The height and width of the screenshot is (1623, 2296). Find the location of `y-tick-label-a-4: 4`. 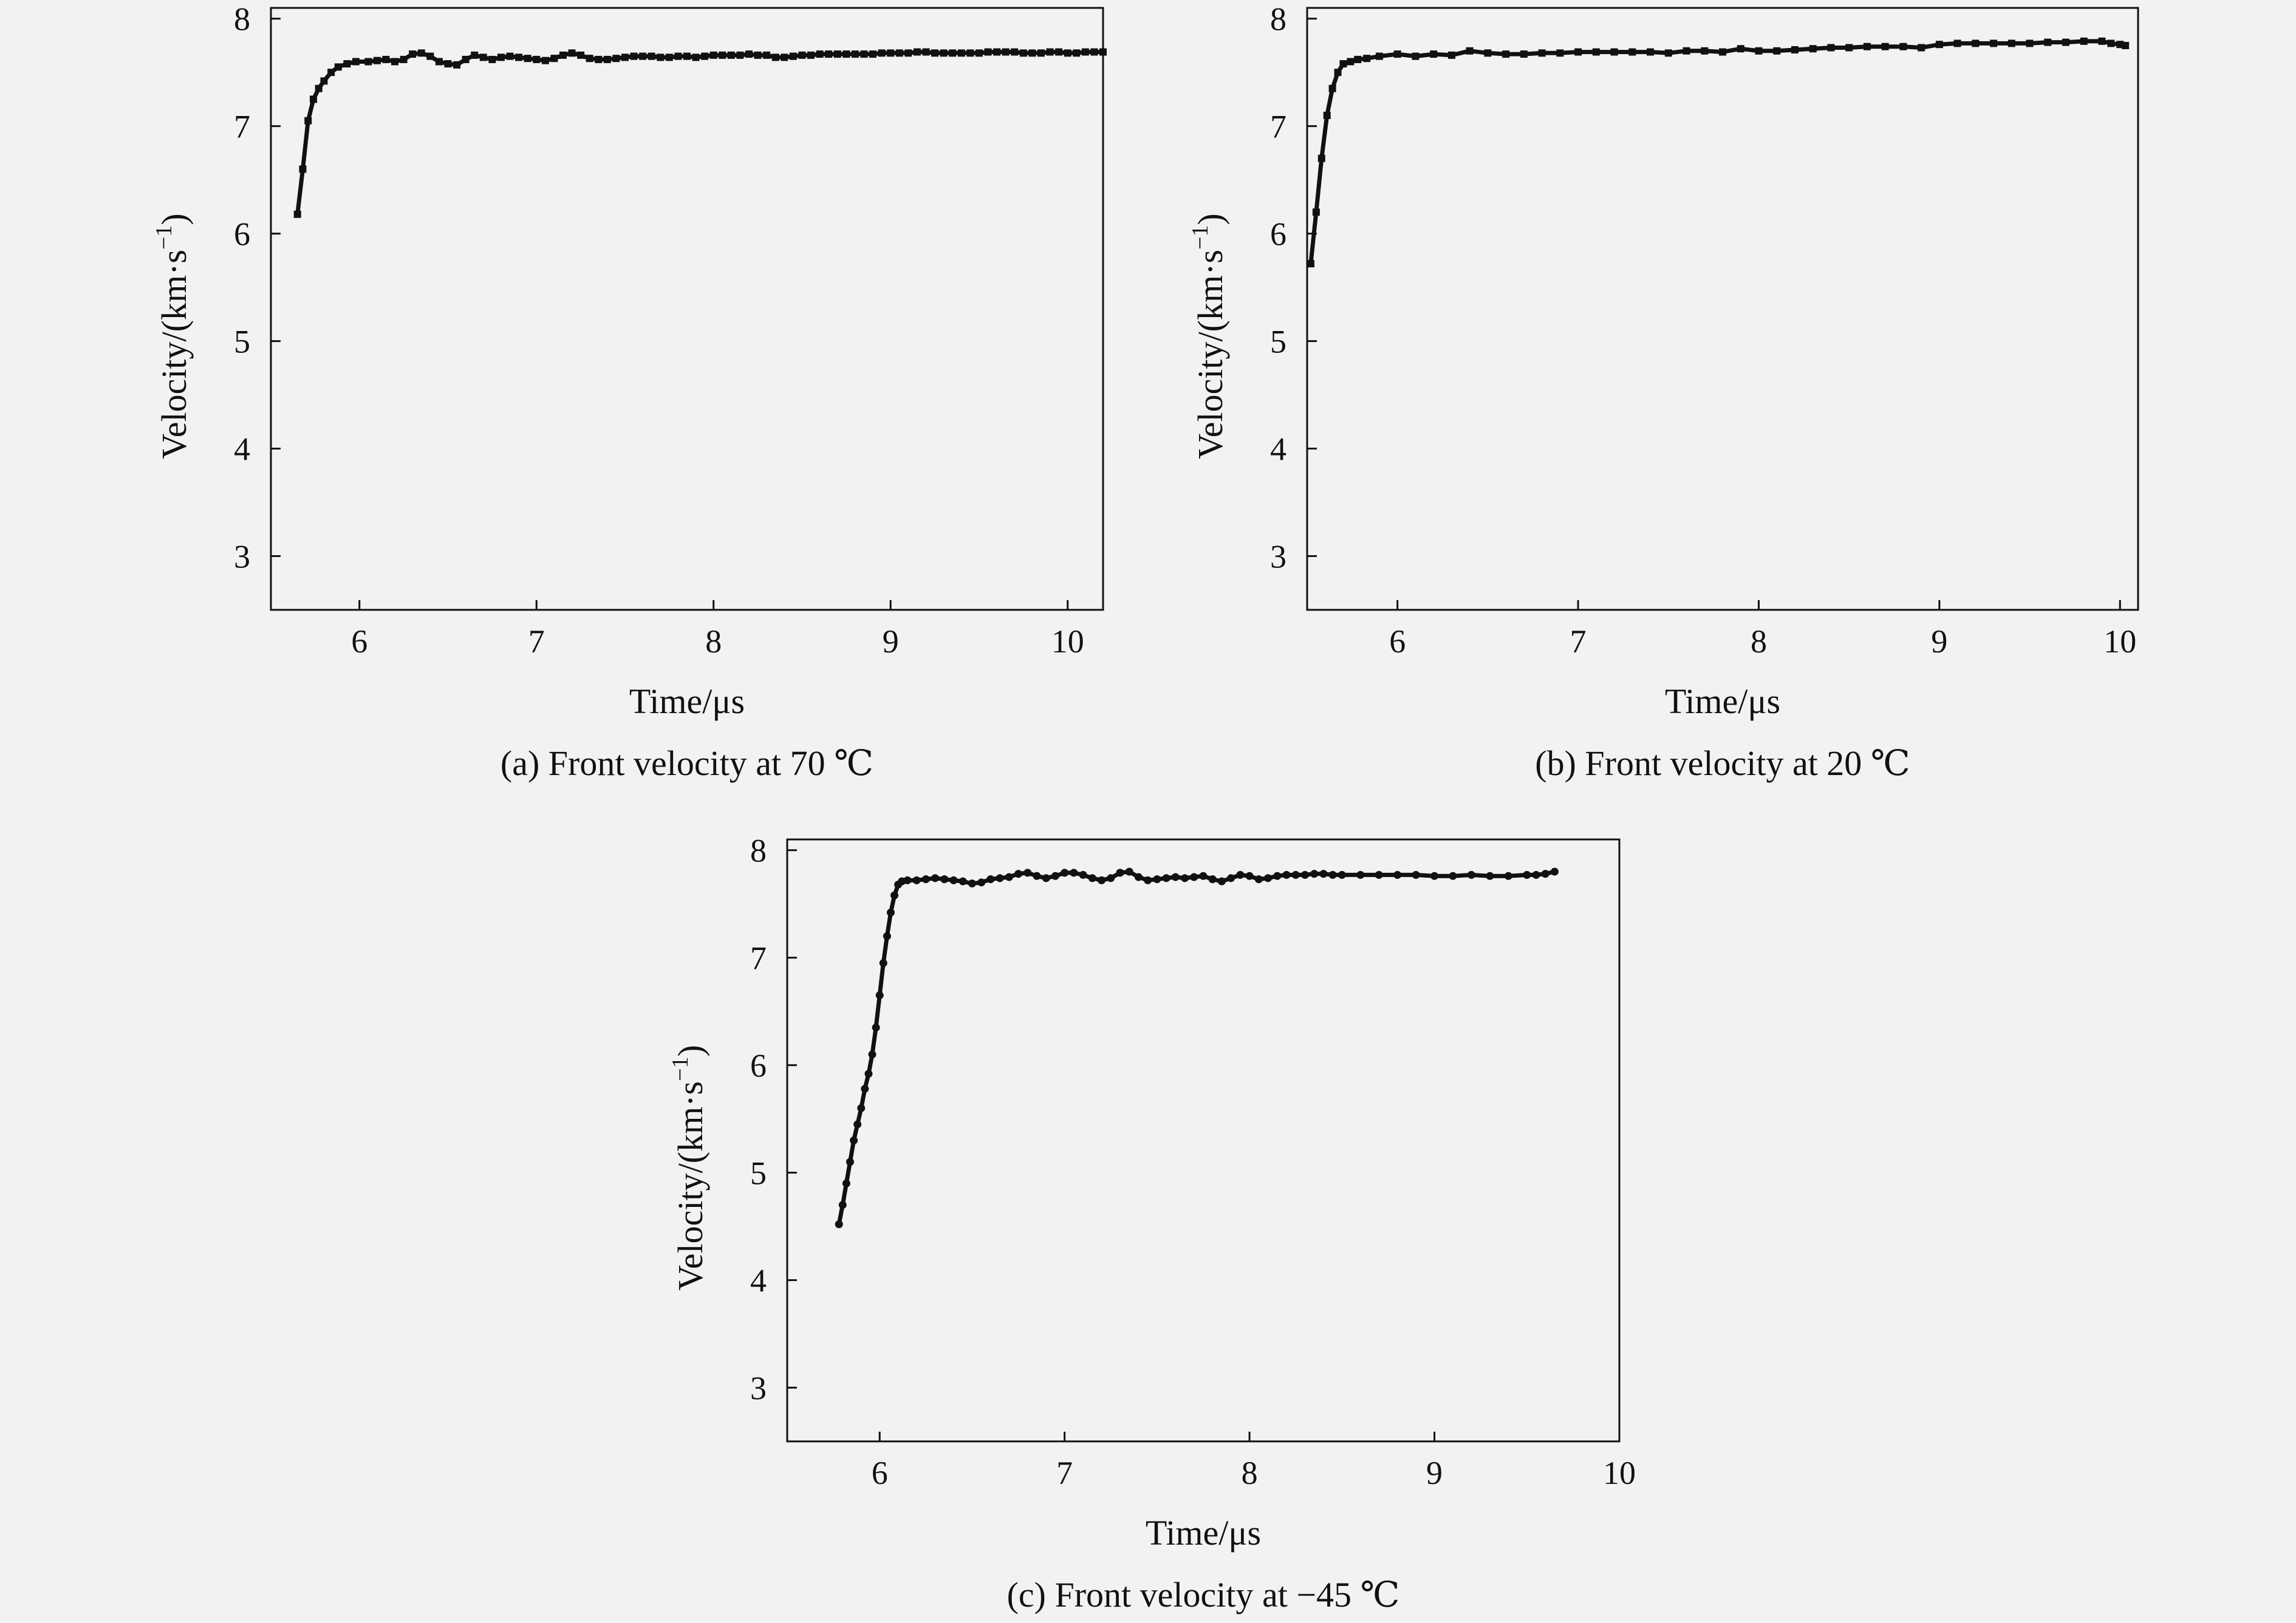

y-tick-label-a-4: 4 is located at coordinates (242, 449).